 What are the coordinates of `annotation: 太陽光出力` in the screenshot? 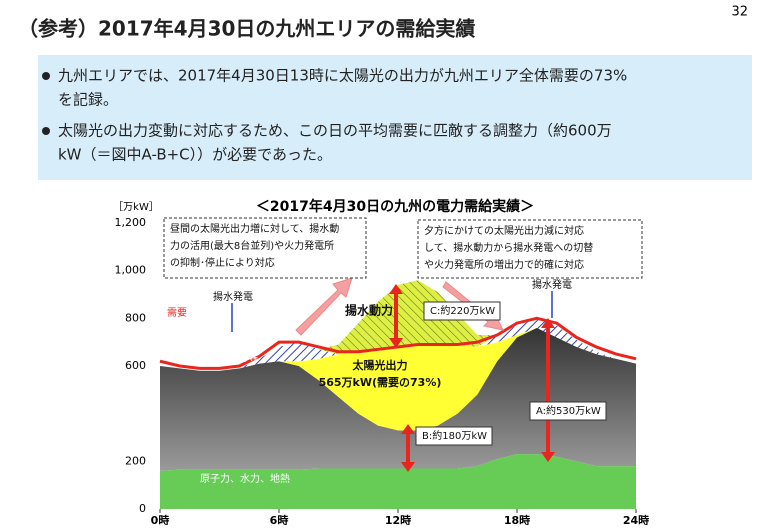 It's located at (380, 365).